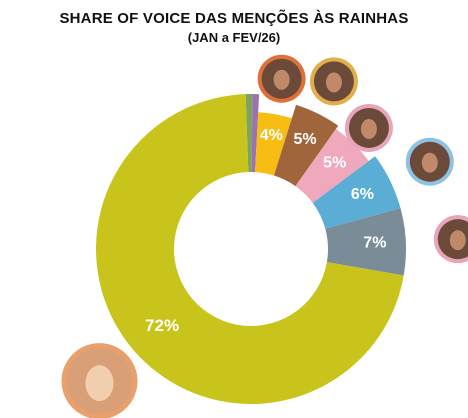 The image size is (468, 418). I want to click on slice-label-4: 5%, so click(305, 139).